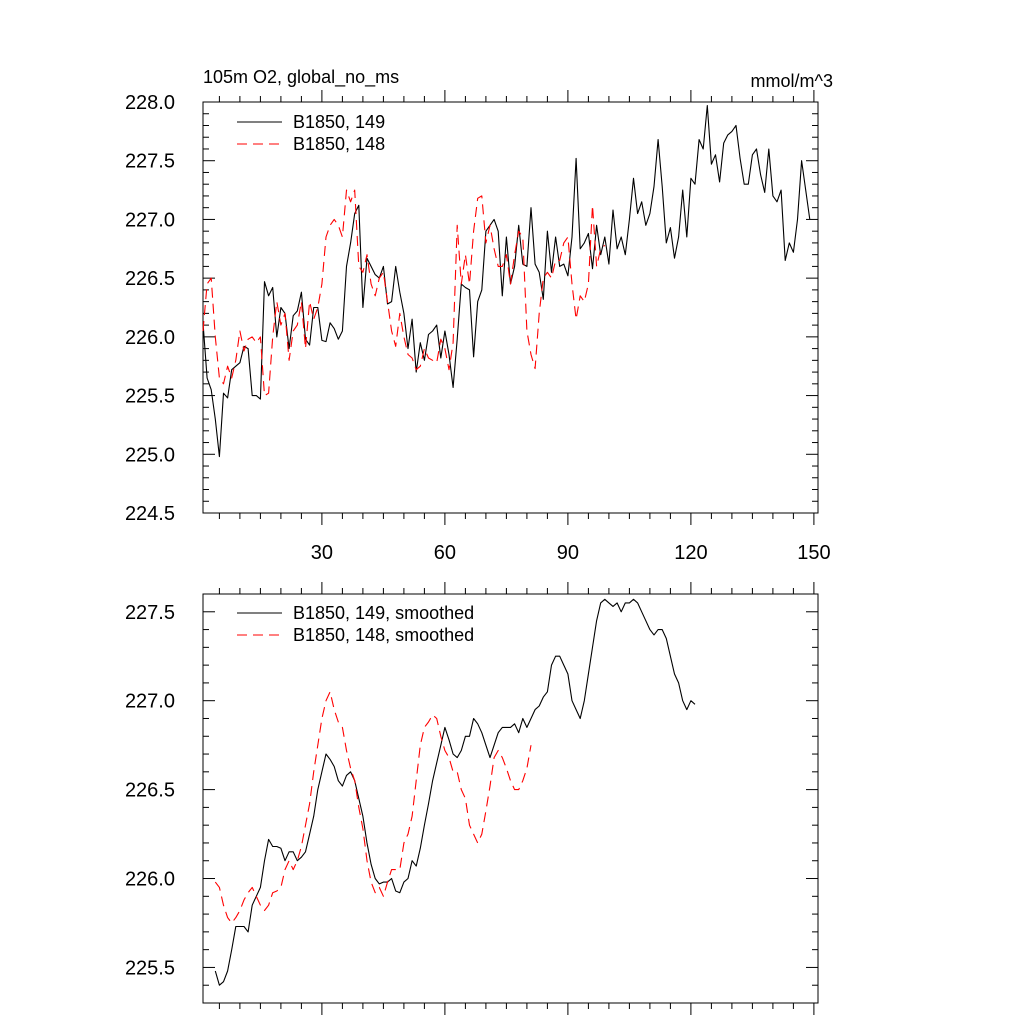 The height and width of the screenshot is (1024, 1024). Describe the element at coordinates (339, 144) in the screenshot. I see `legend-label-series-2: B1850, 148` at that location.